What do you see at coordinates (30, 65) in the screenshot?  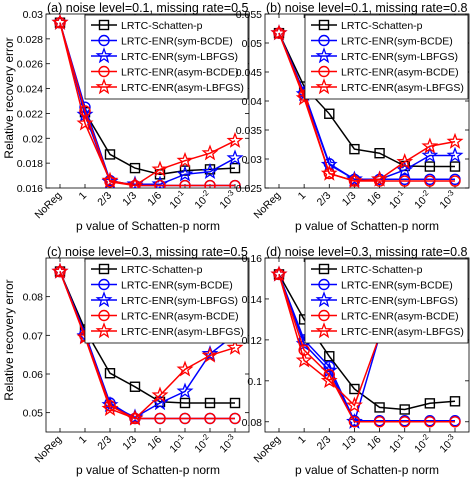 I see `y-tick-label: 0.026` at bounding box center [30, 65].